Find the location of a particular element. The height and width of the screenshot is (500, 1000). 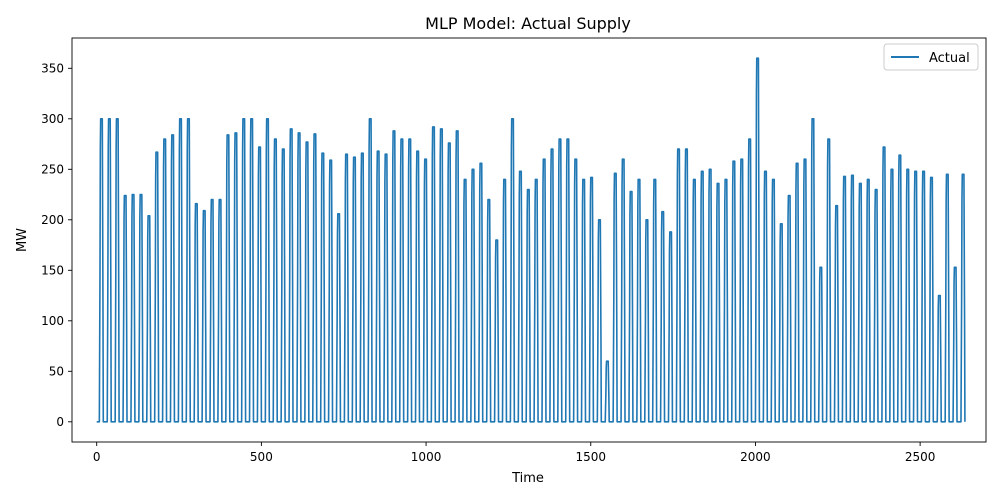

legend-label-actual: Actual is located at coordinates (949, 58).